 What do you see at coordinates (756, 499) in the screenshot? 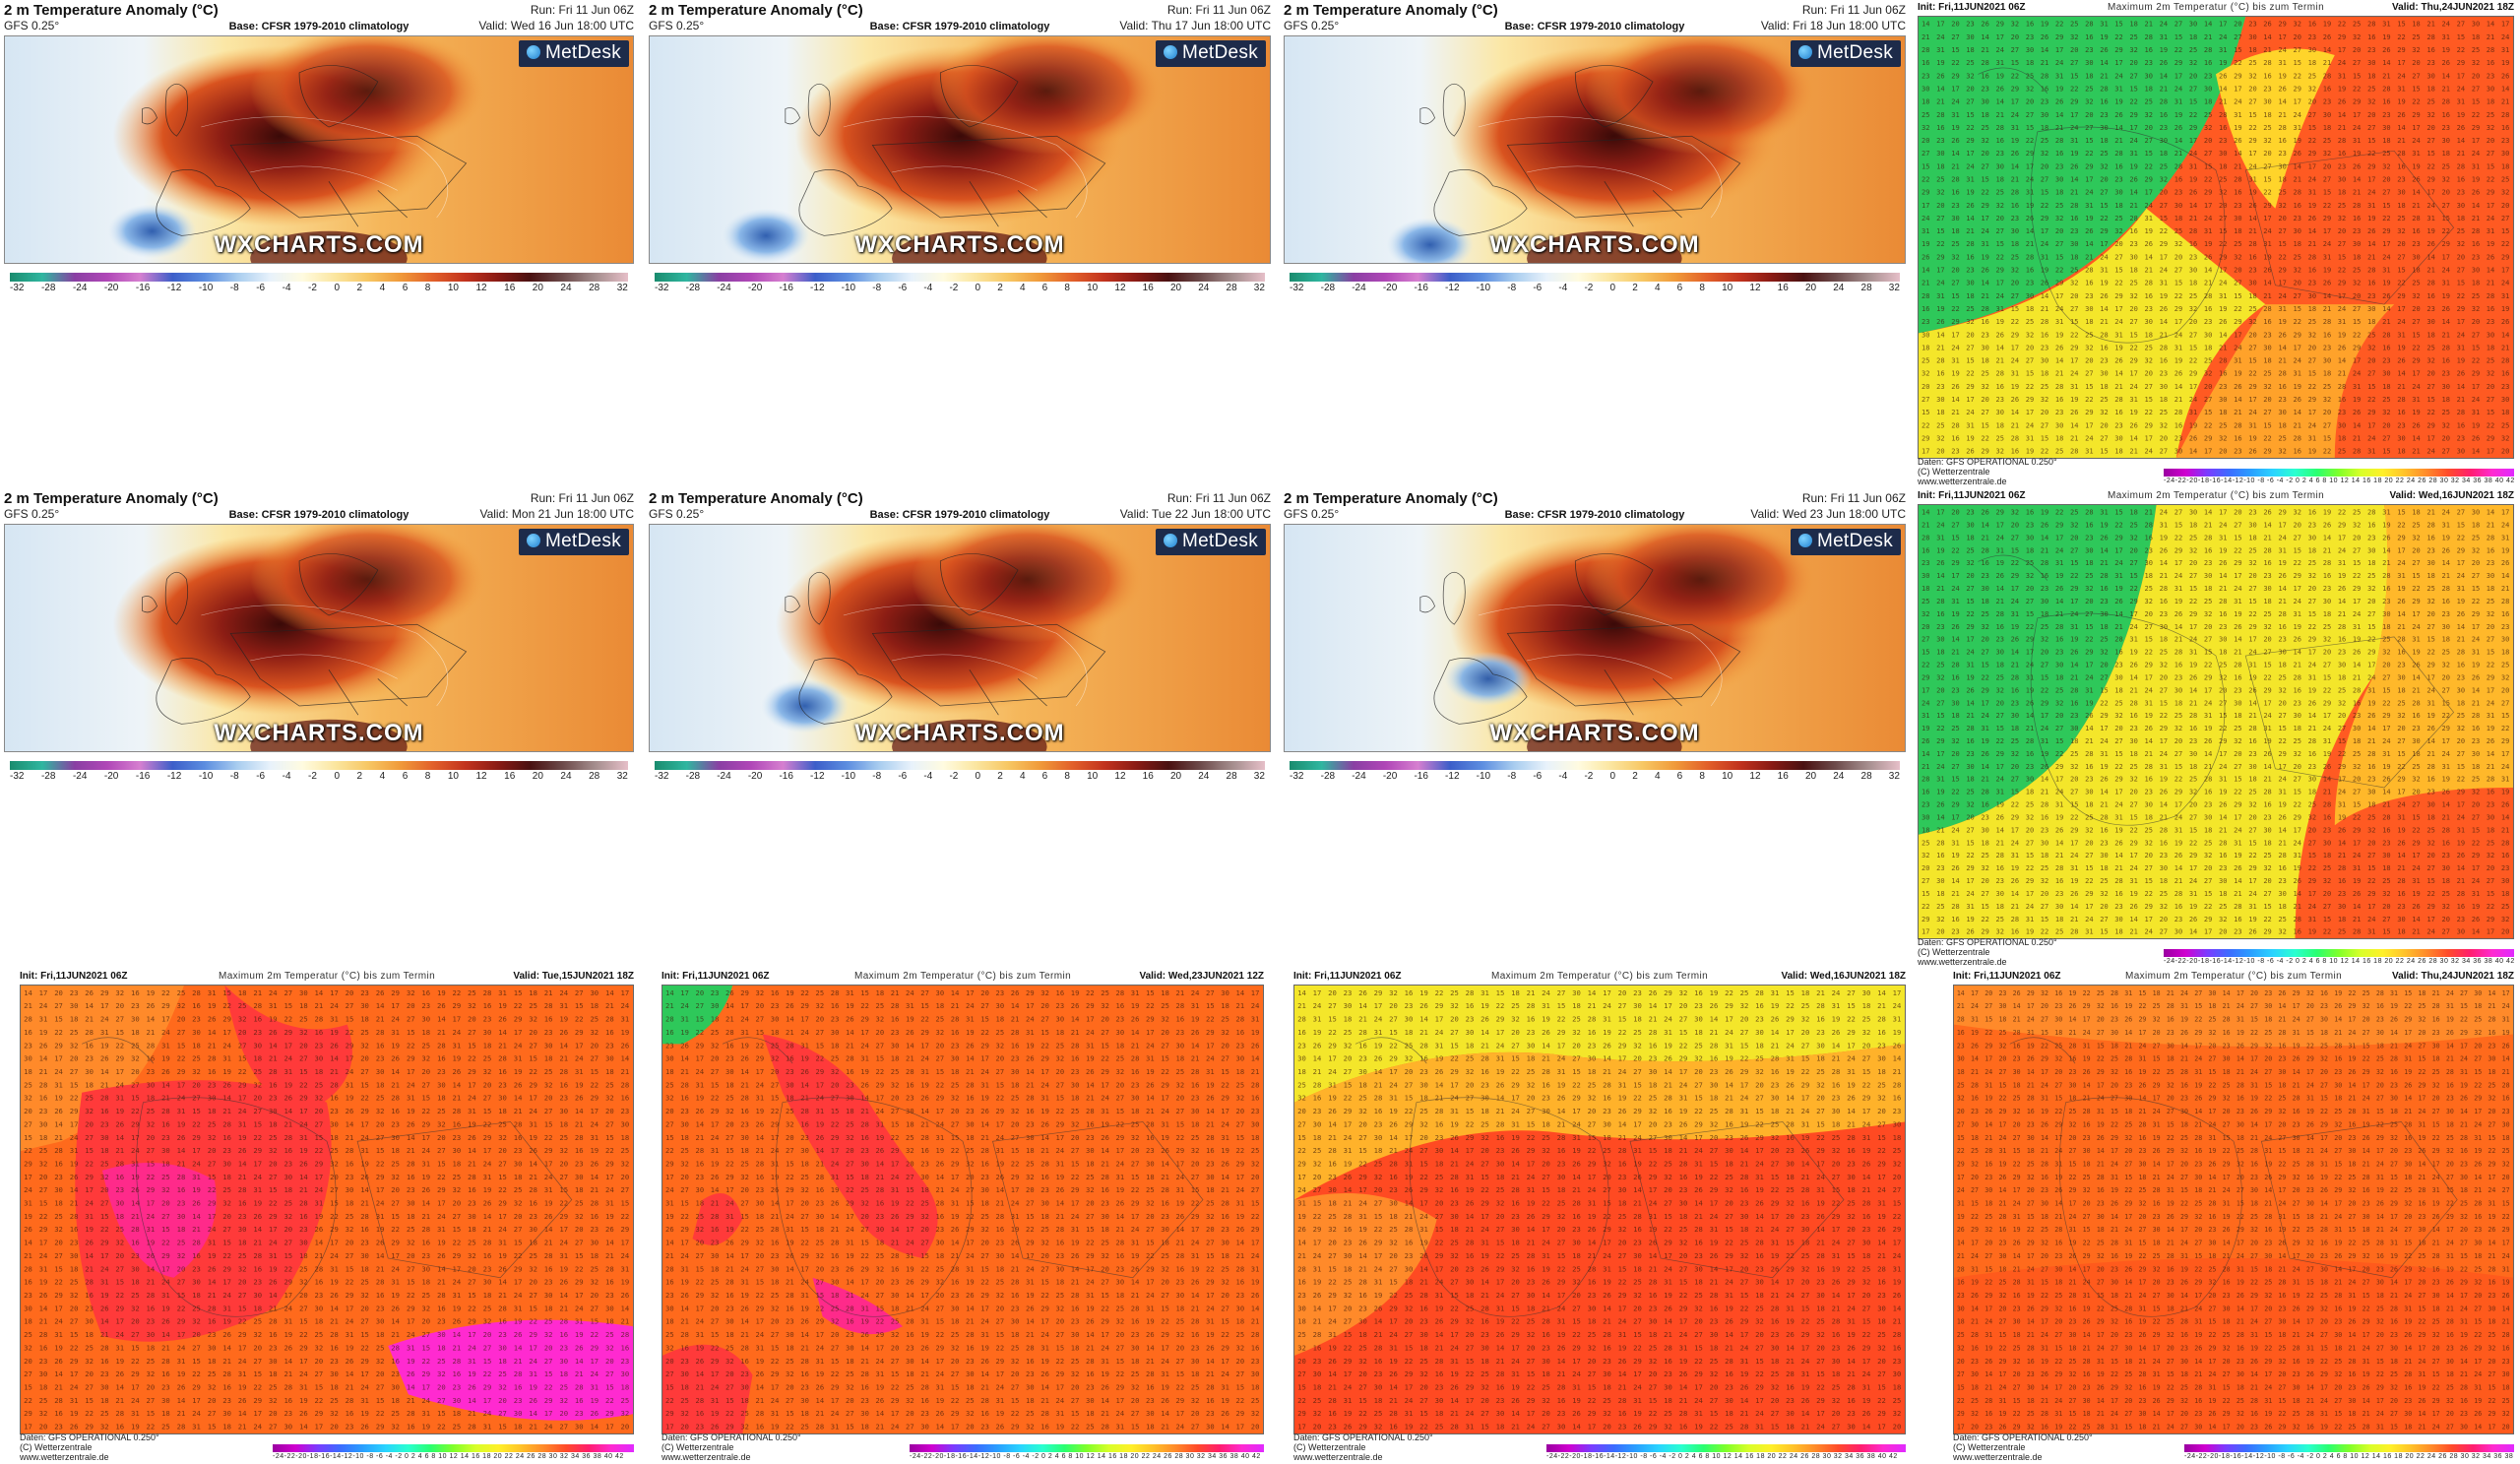
I see `chart-title: 2 m Temperature Anomaly (°C)` at bounding box center [756, 499].